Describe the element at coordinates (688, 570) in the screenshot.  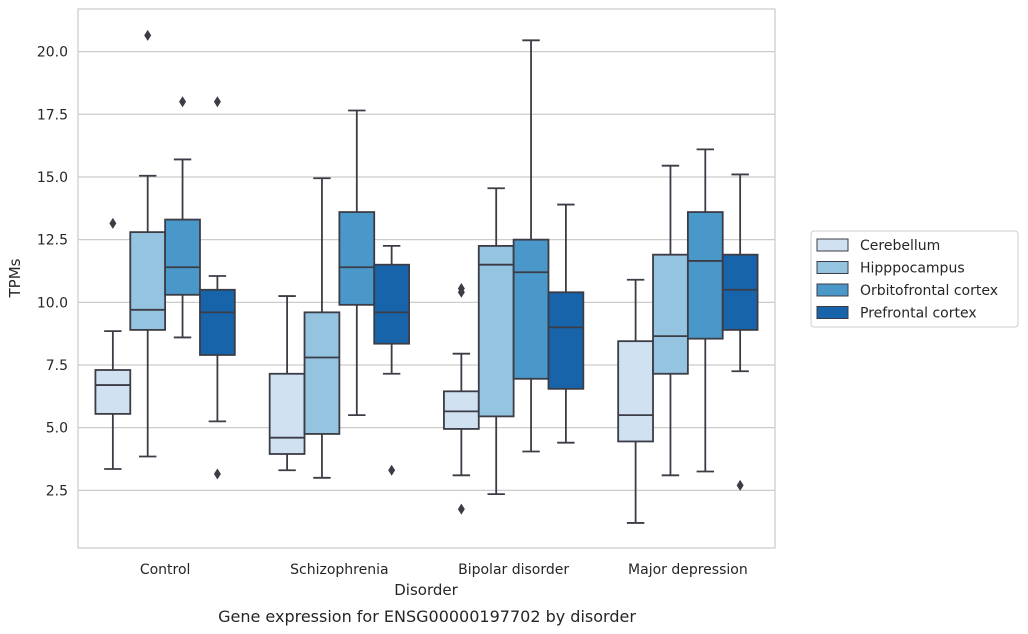
I see `x-tick-label: Major depression` at that location.